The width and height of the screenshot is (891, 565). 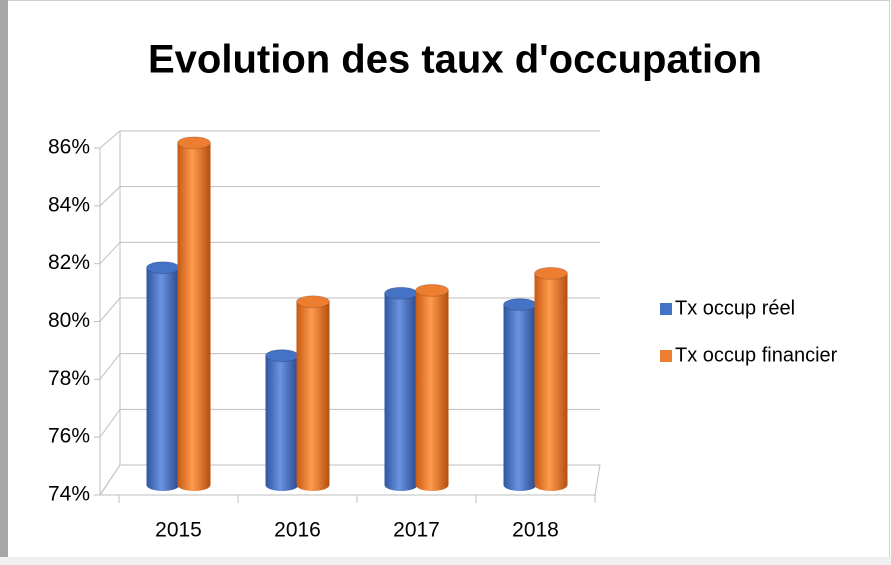 What do you see at coordinates (4, 282) in the screenshot?
I see `frame-edge` at bounding box center [4, 282].